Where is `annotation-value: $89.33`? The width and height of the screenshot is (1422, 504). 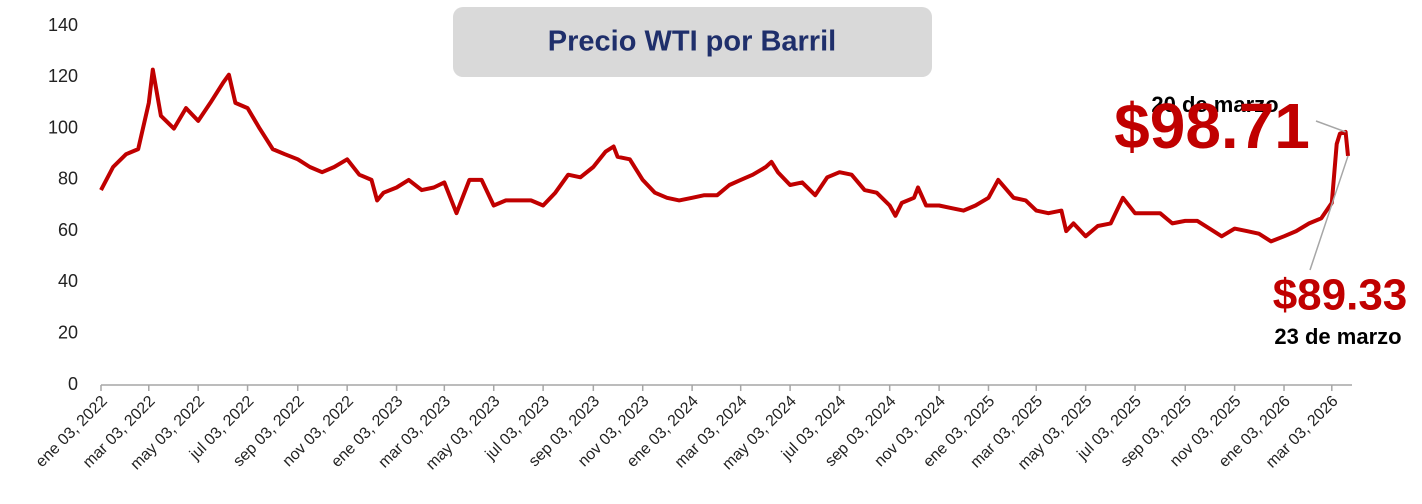
annotation-value: $89.33 is located at coordinates (1340, 295).